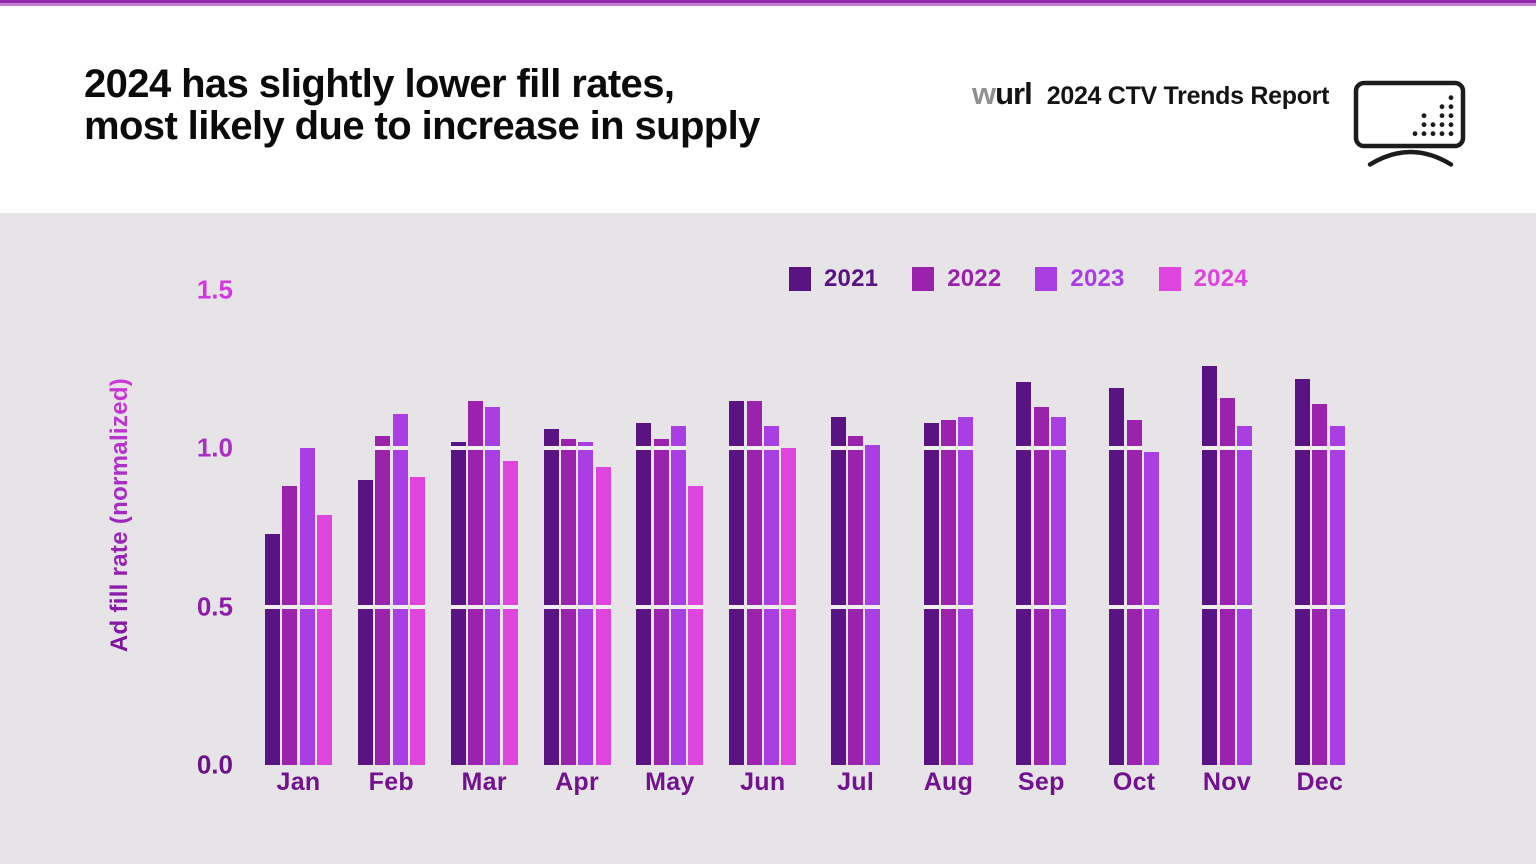 This screenshot has width=1536, height=864. What do you see at coordinates (272, 649) in the screenshot?
I see `bar-2021-jan` at bounding box center [272, 649].